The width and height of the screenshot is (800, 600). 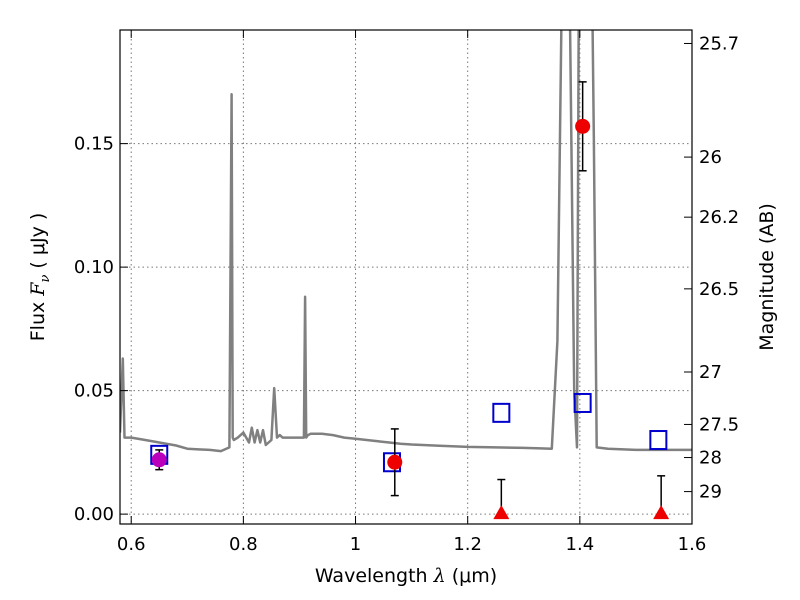 I want to click on y2-tick-label: 29, so click(x=710, y=492).